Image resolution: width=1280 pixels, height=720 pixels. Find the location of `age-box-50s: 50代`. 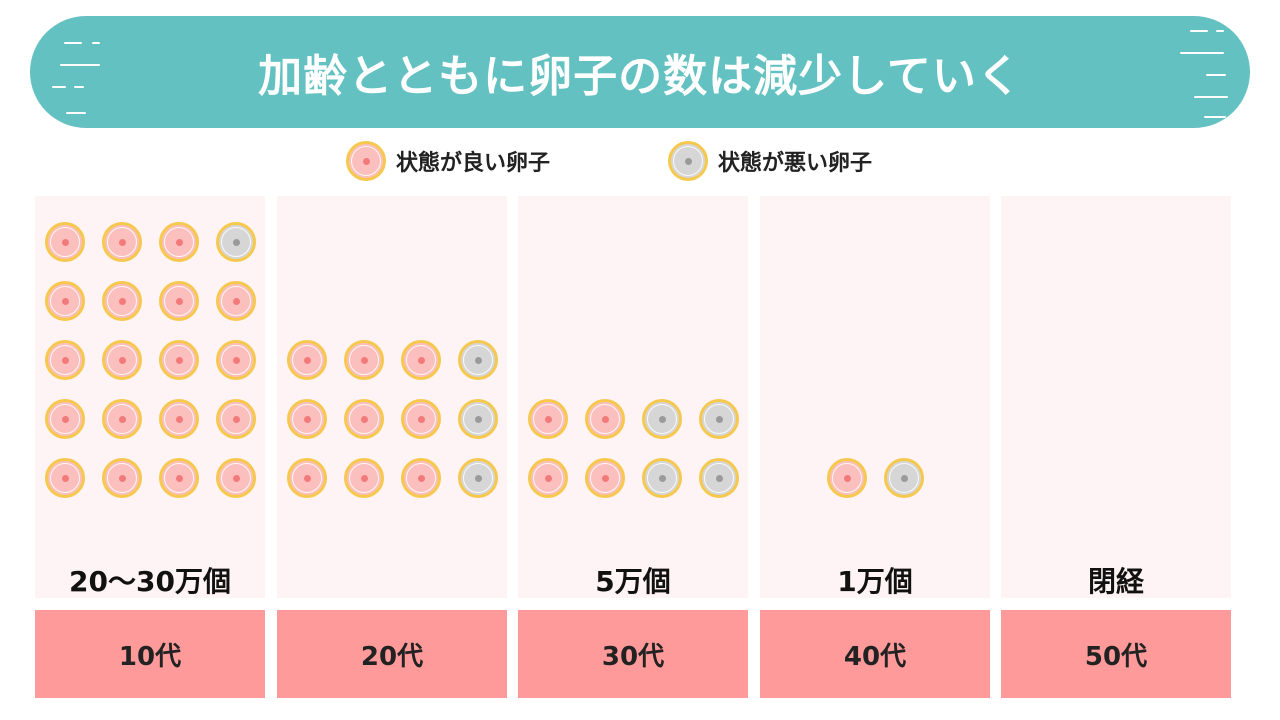

age-box-50s: 50代 is located at coordinates (1116, 654).